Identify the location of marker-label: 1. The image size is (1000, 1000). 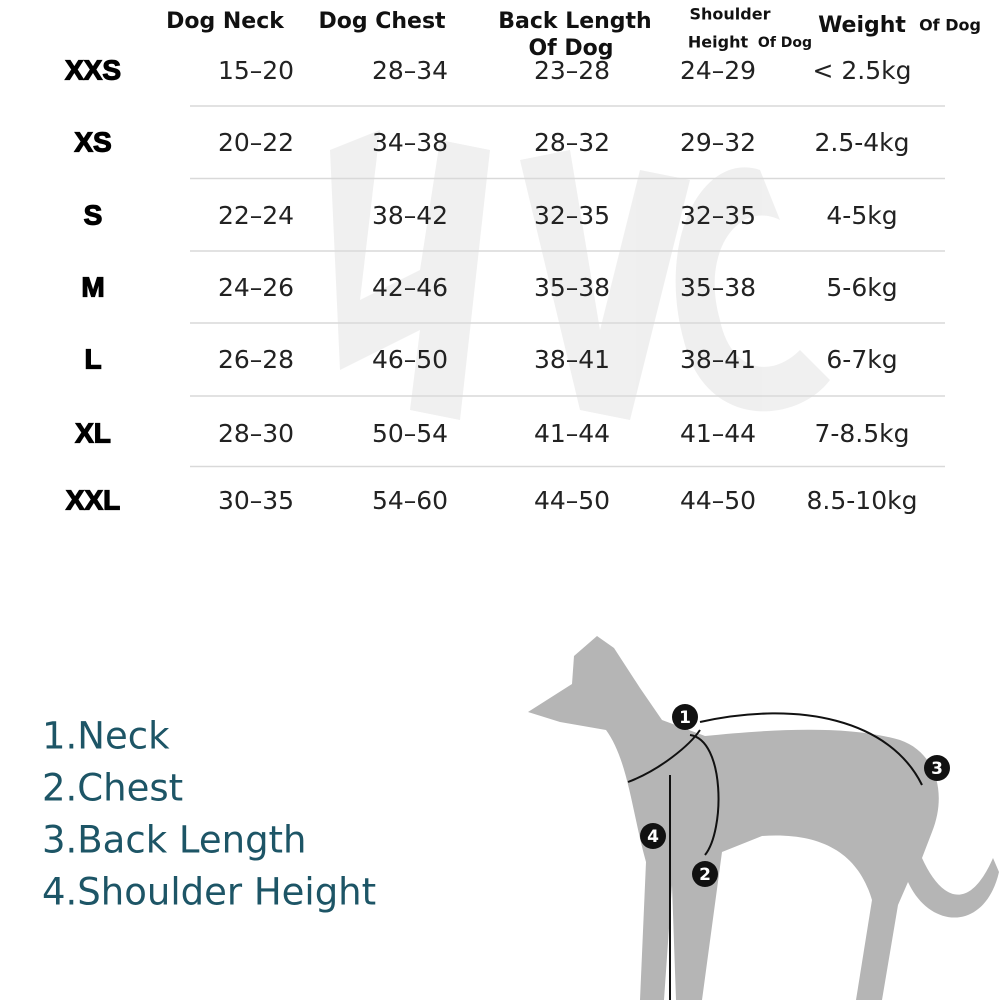
(685, 718).